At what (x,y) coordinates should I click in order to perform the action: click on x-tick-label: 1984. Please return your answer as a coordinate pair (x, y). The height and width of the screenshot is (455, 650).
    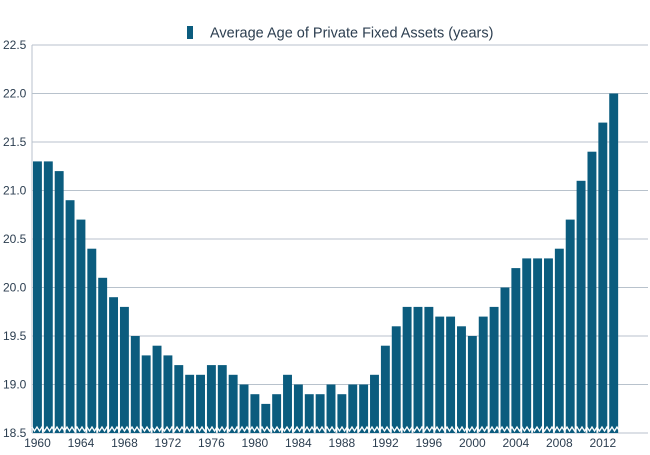
    Looking at the image, I should click on (298, 443).